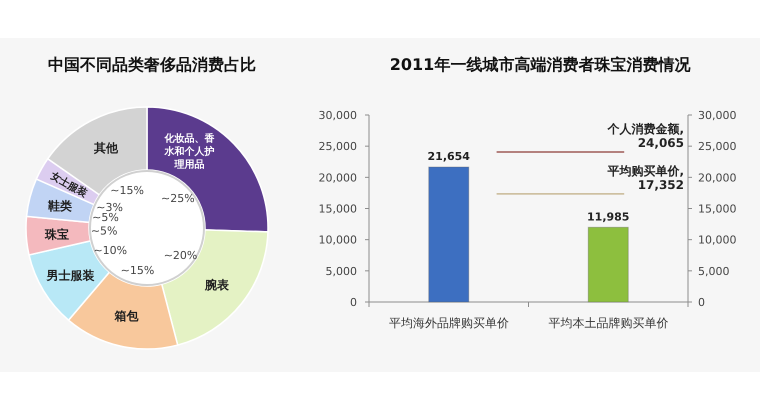  Describe the element at coordinates (645, 178) in the screenshot. I see `ref-line-label: 平均购买单价, 17,352` at that location.